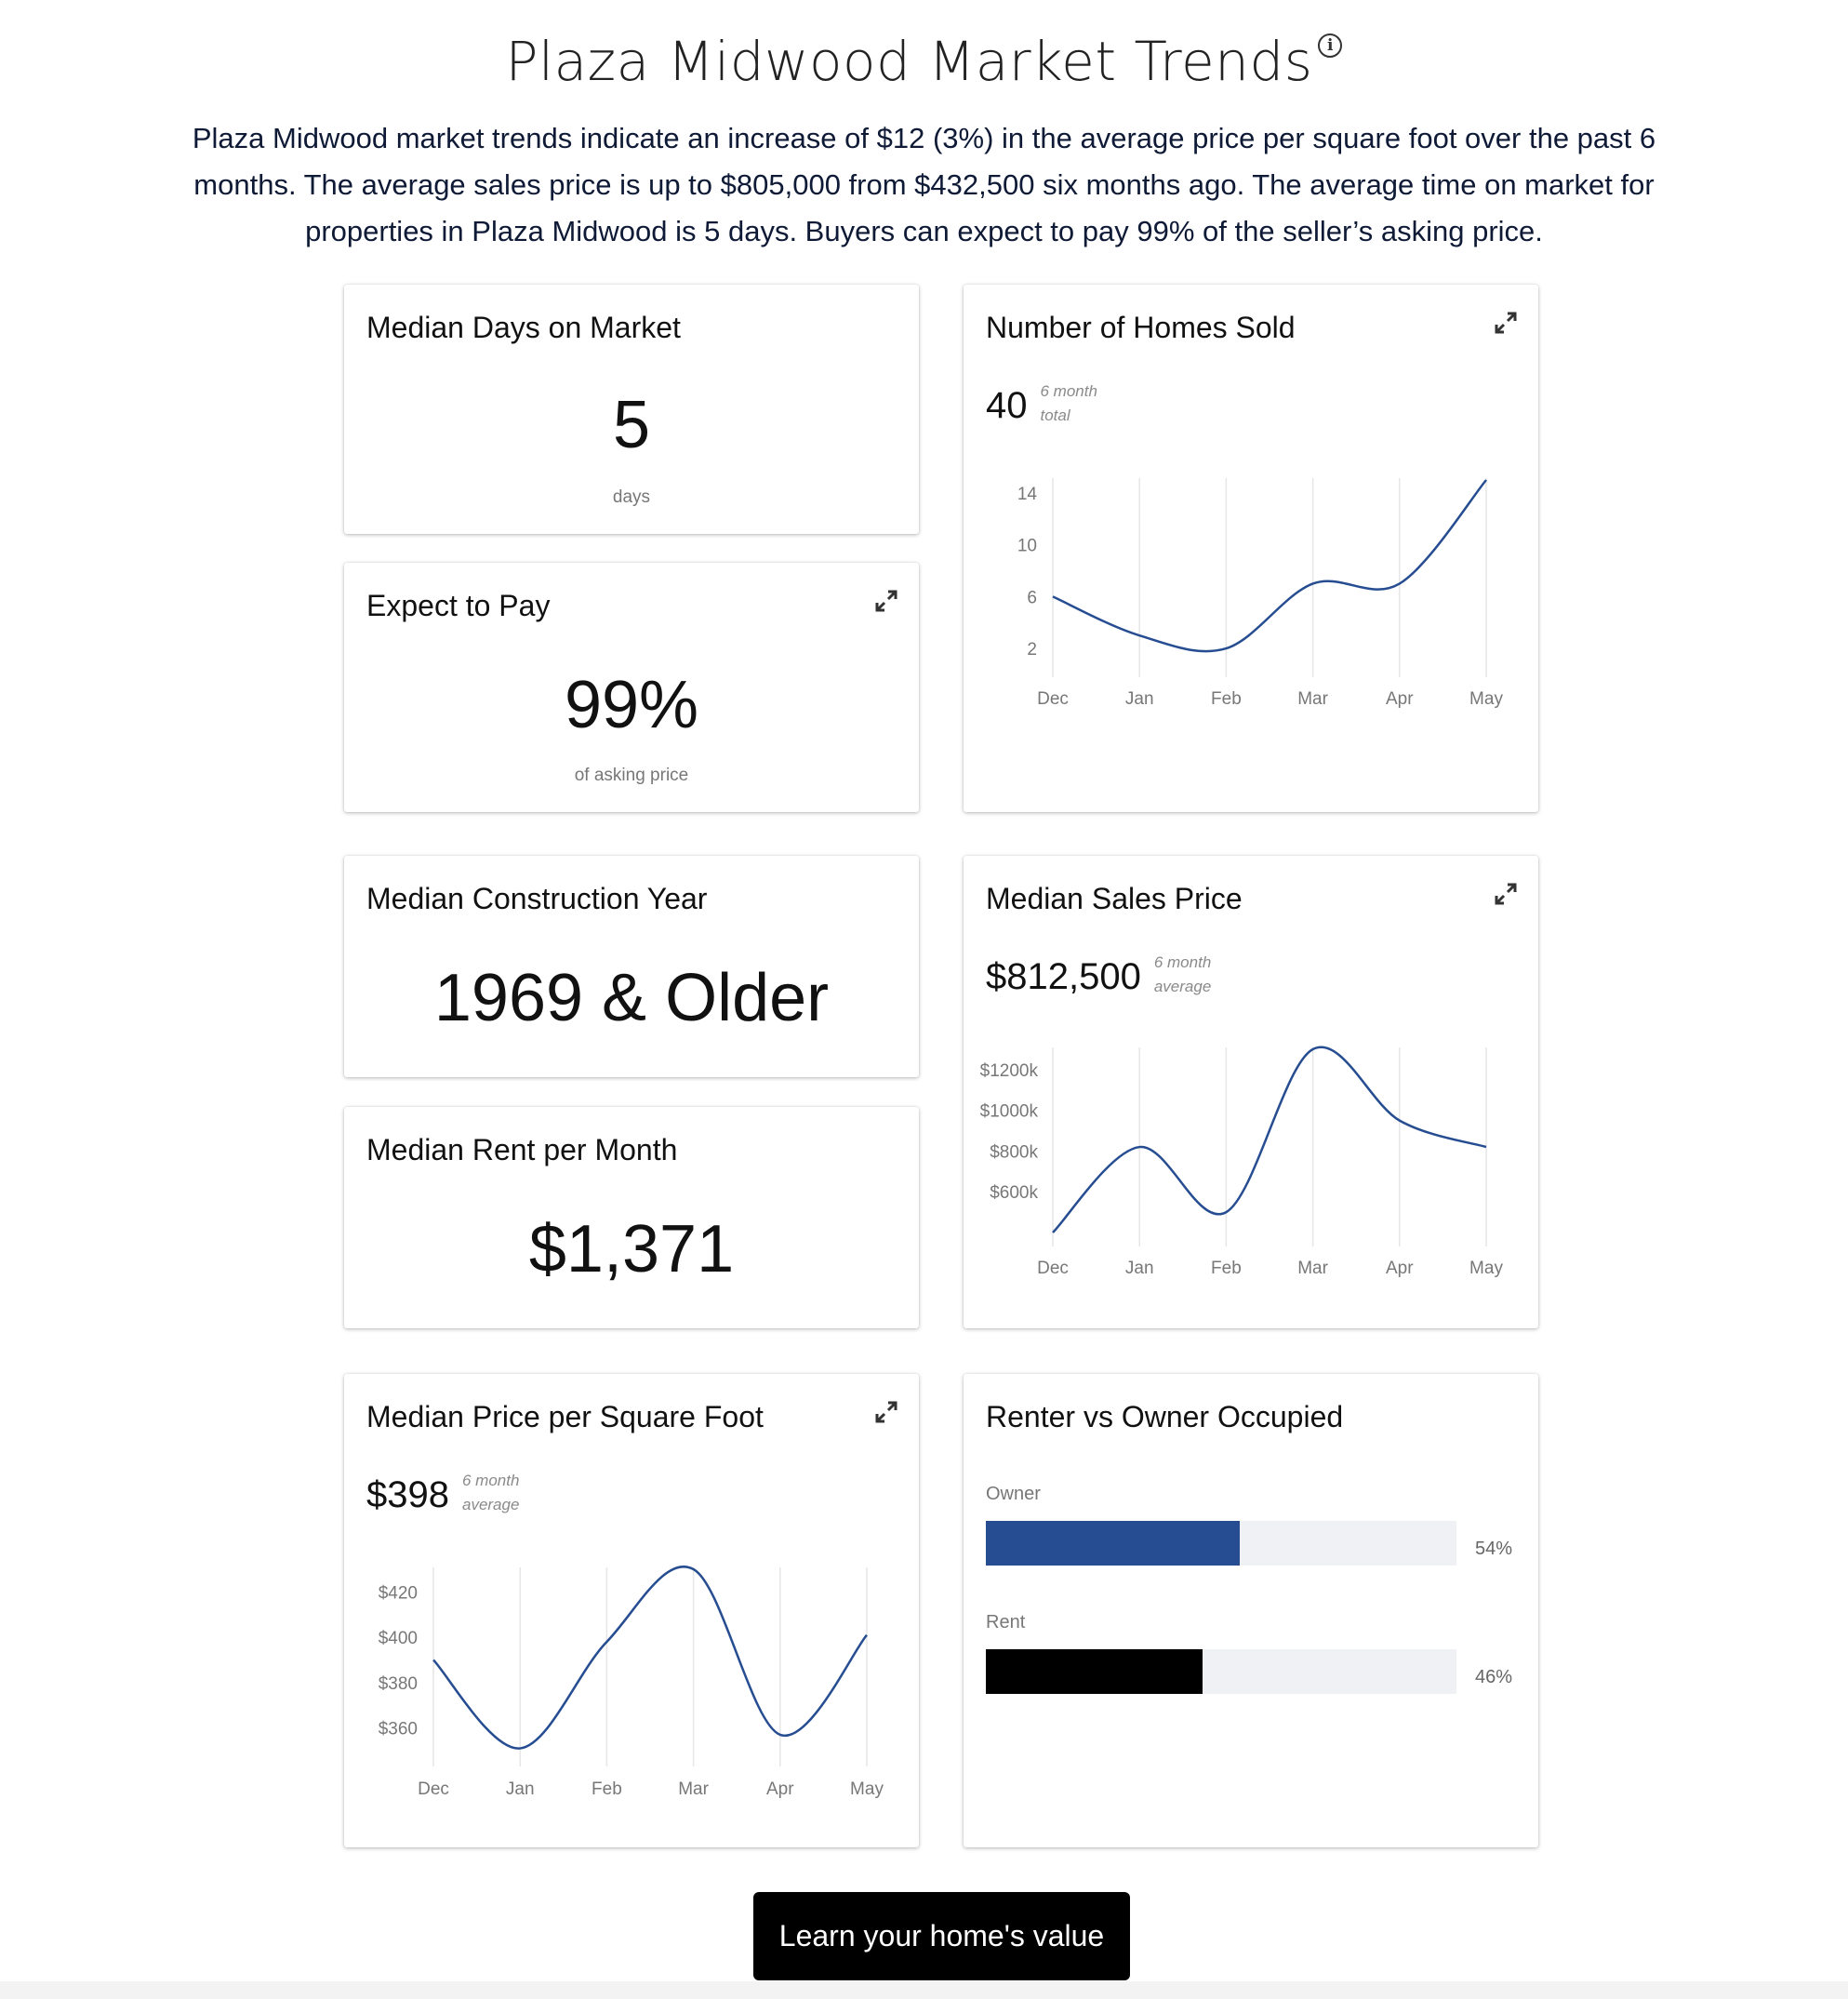  I want to click on rent-label: Rent, so click(1006, 1622).